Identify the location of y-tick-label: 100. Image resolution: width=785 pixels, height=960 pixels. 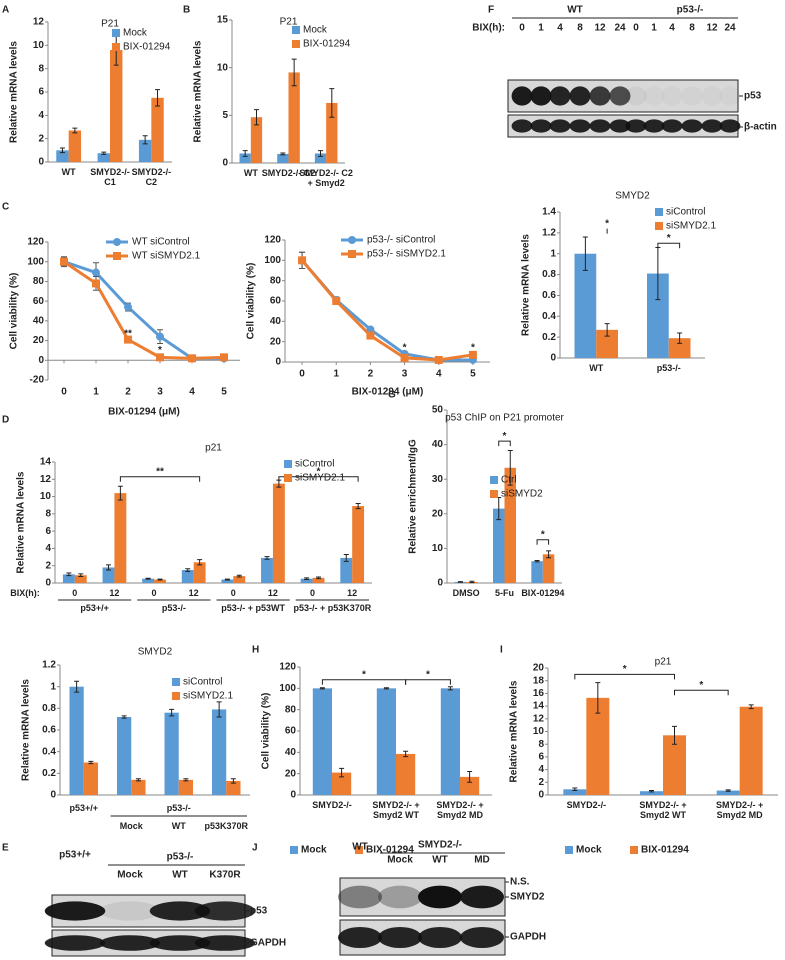
(272, 260).